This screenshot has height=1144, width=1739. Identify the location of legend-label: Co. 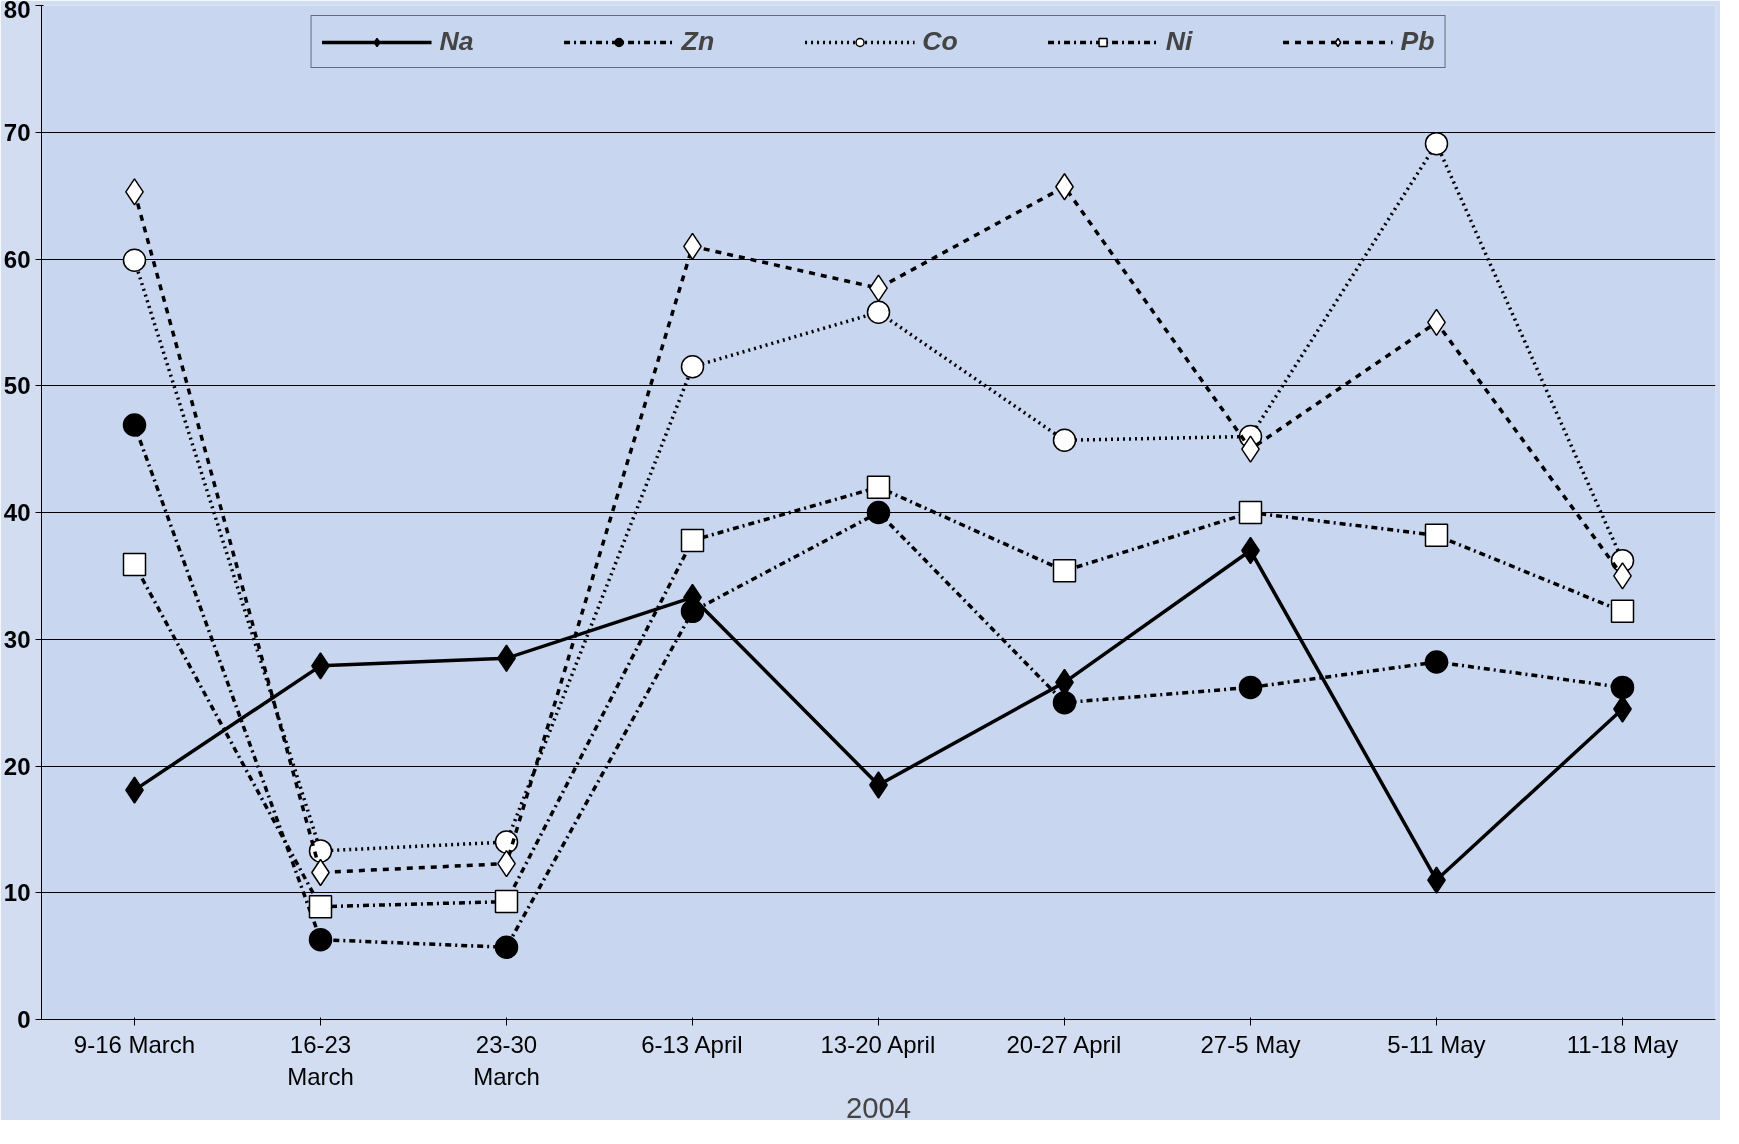
(940, 41).